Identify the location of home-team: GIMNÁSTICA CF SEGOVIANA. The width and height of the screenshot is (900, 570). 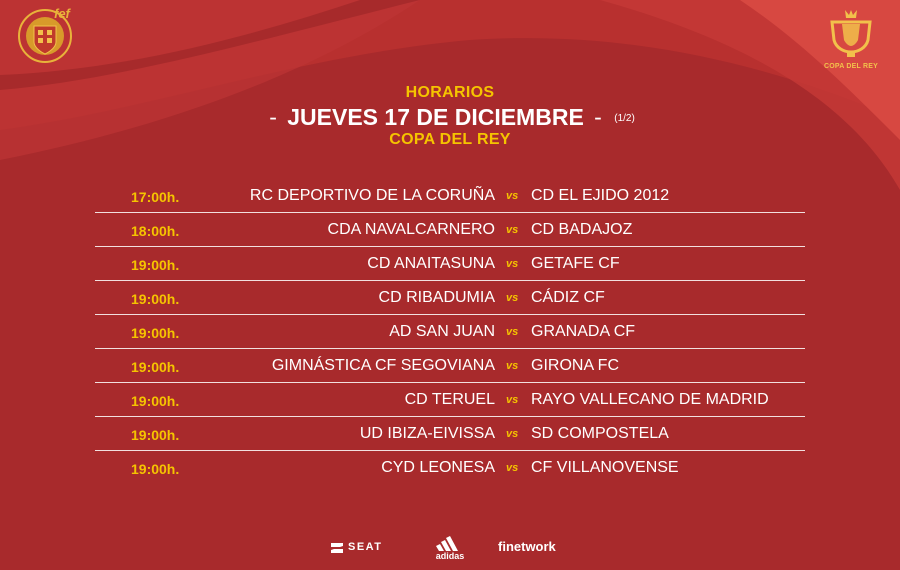
(383, 365).